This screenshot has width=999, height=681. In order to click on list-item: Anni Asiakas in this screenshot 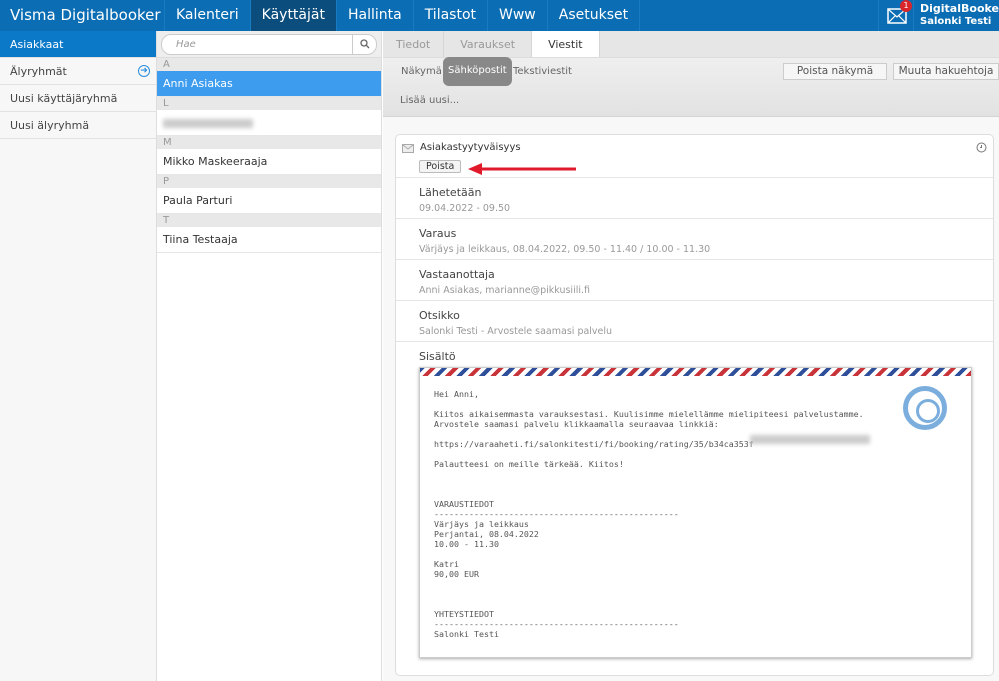, I will do `click(269, 84)`.